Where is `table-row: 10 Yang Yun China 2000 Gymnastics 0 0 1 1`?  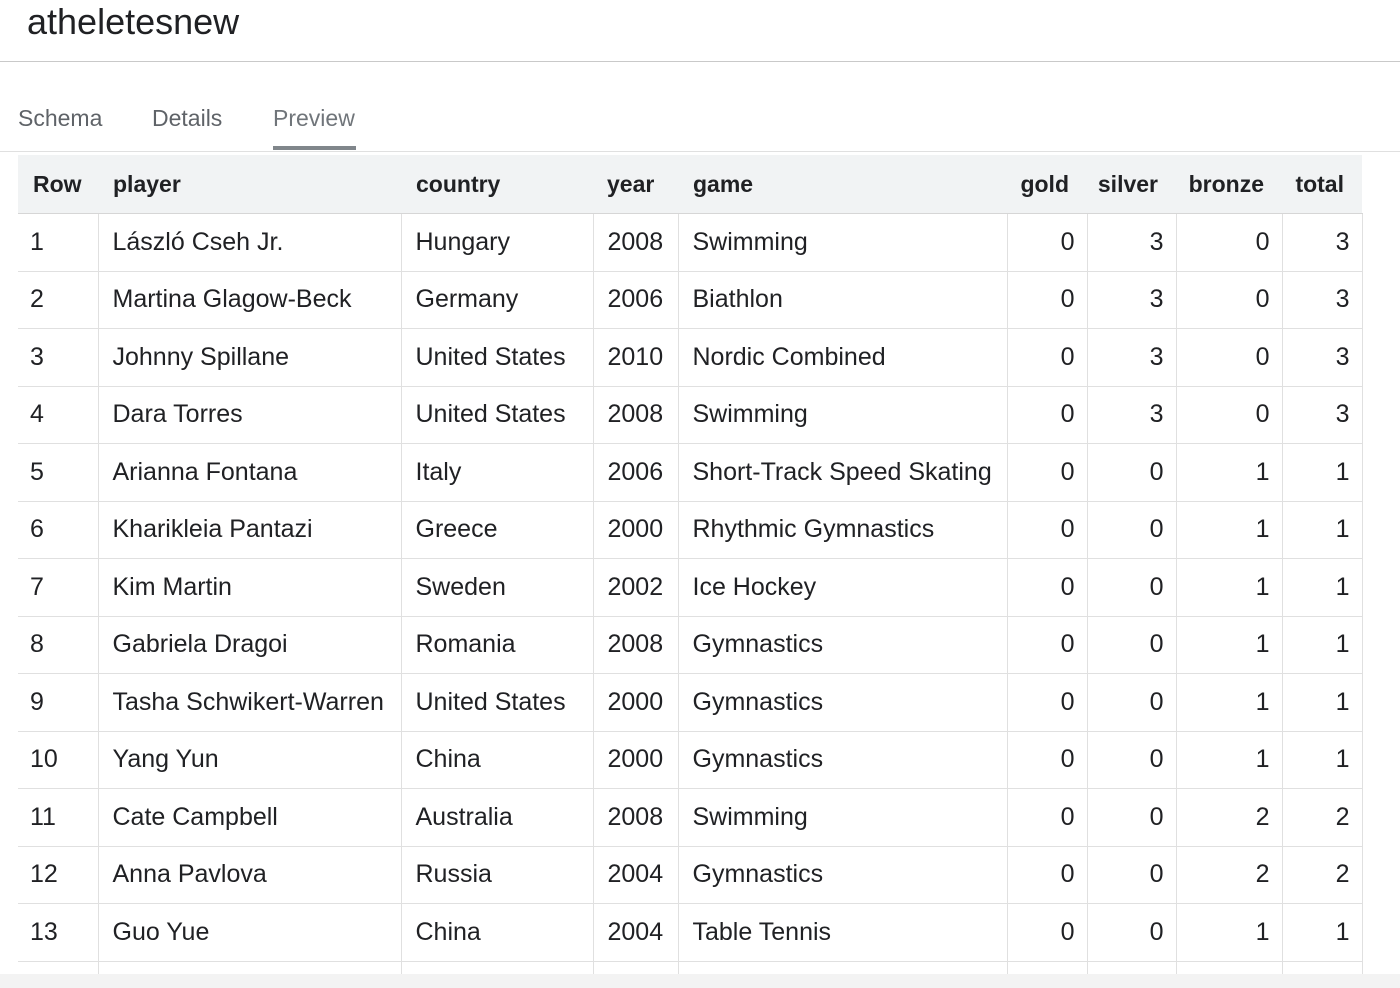
table-row: 10 Yang Yun China 2000 Gymnastics 0 0 1 1 is located at coordinates (690, 760).